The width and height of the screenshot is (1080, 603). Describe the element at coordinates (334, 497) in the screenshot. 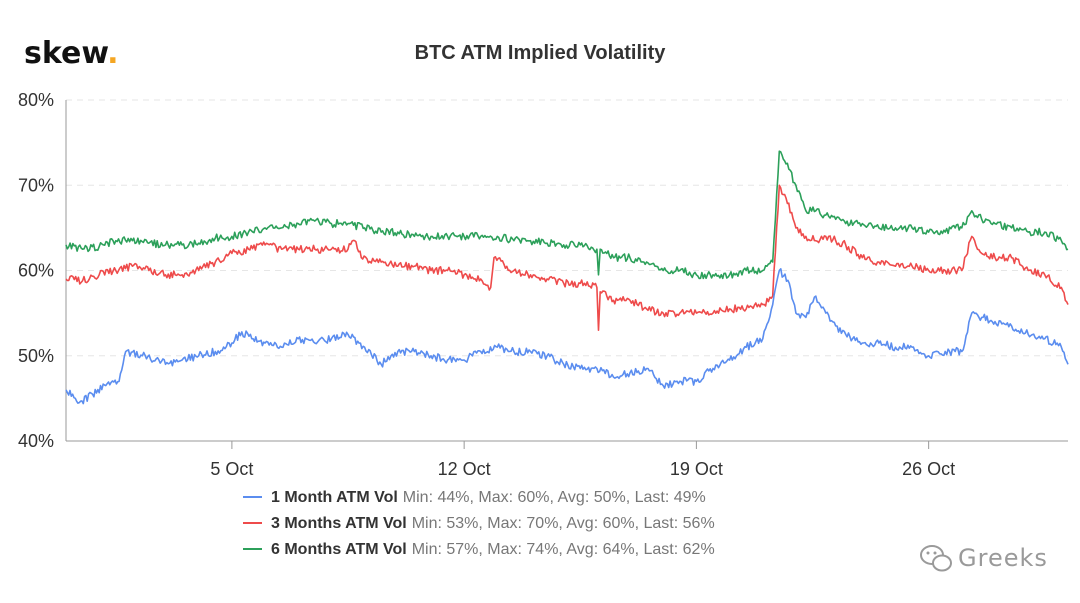

I see `legend-series-name: 1 Month ATM Vol` at that location.